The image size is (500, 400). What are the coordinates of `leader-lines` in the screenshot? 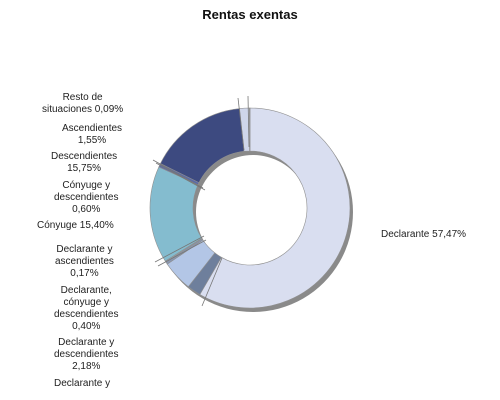 It's located at (201, 201).